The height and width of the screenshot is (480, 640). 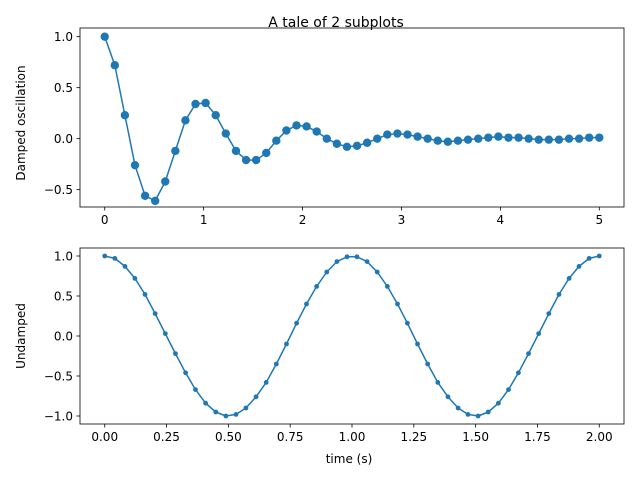 I want to click on x-tick-label-undamped-5: 1.25, so click(x=413, y=437).